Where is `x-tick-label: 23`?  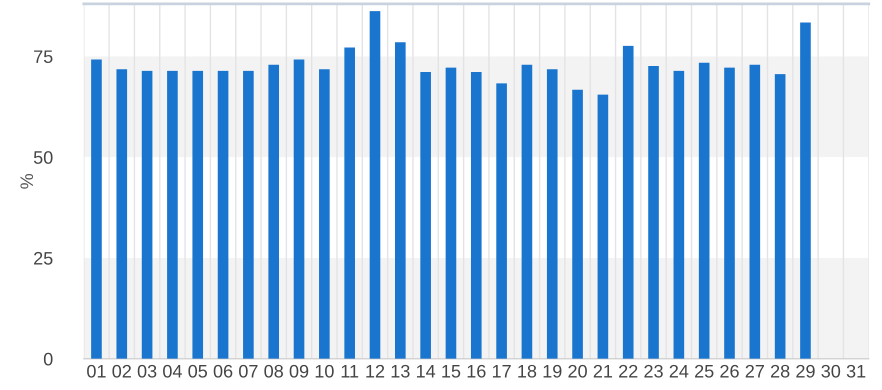
x-tick-label: 23 is located at coordinates (653, 371).